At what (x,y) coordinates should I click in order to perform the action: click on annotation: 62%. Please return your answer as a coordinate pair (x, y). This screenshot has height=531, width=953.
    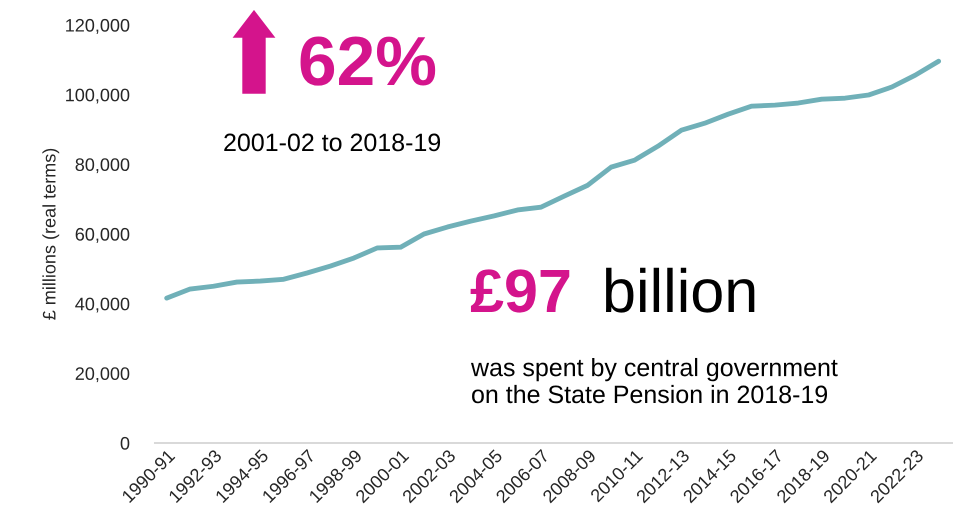
    Looking at the image, I should click on (368, 61).